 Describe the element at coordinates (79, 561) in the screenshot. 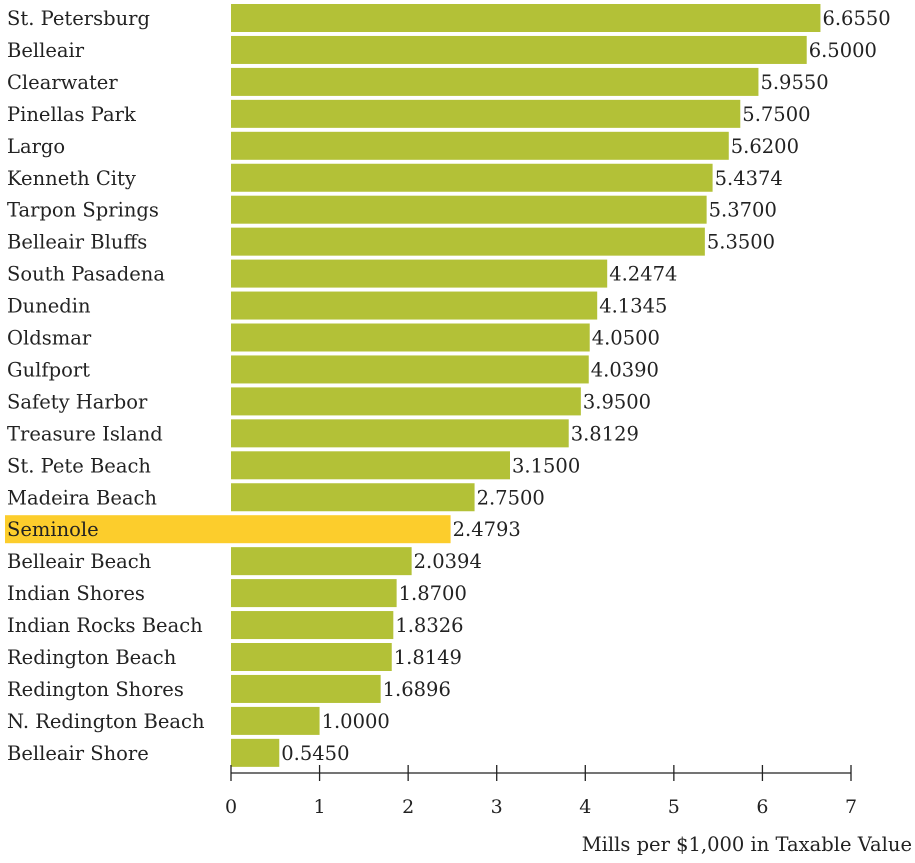

I see `category-label: Belleair Beach` at that location.